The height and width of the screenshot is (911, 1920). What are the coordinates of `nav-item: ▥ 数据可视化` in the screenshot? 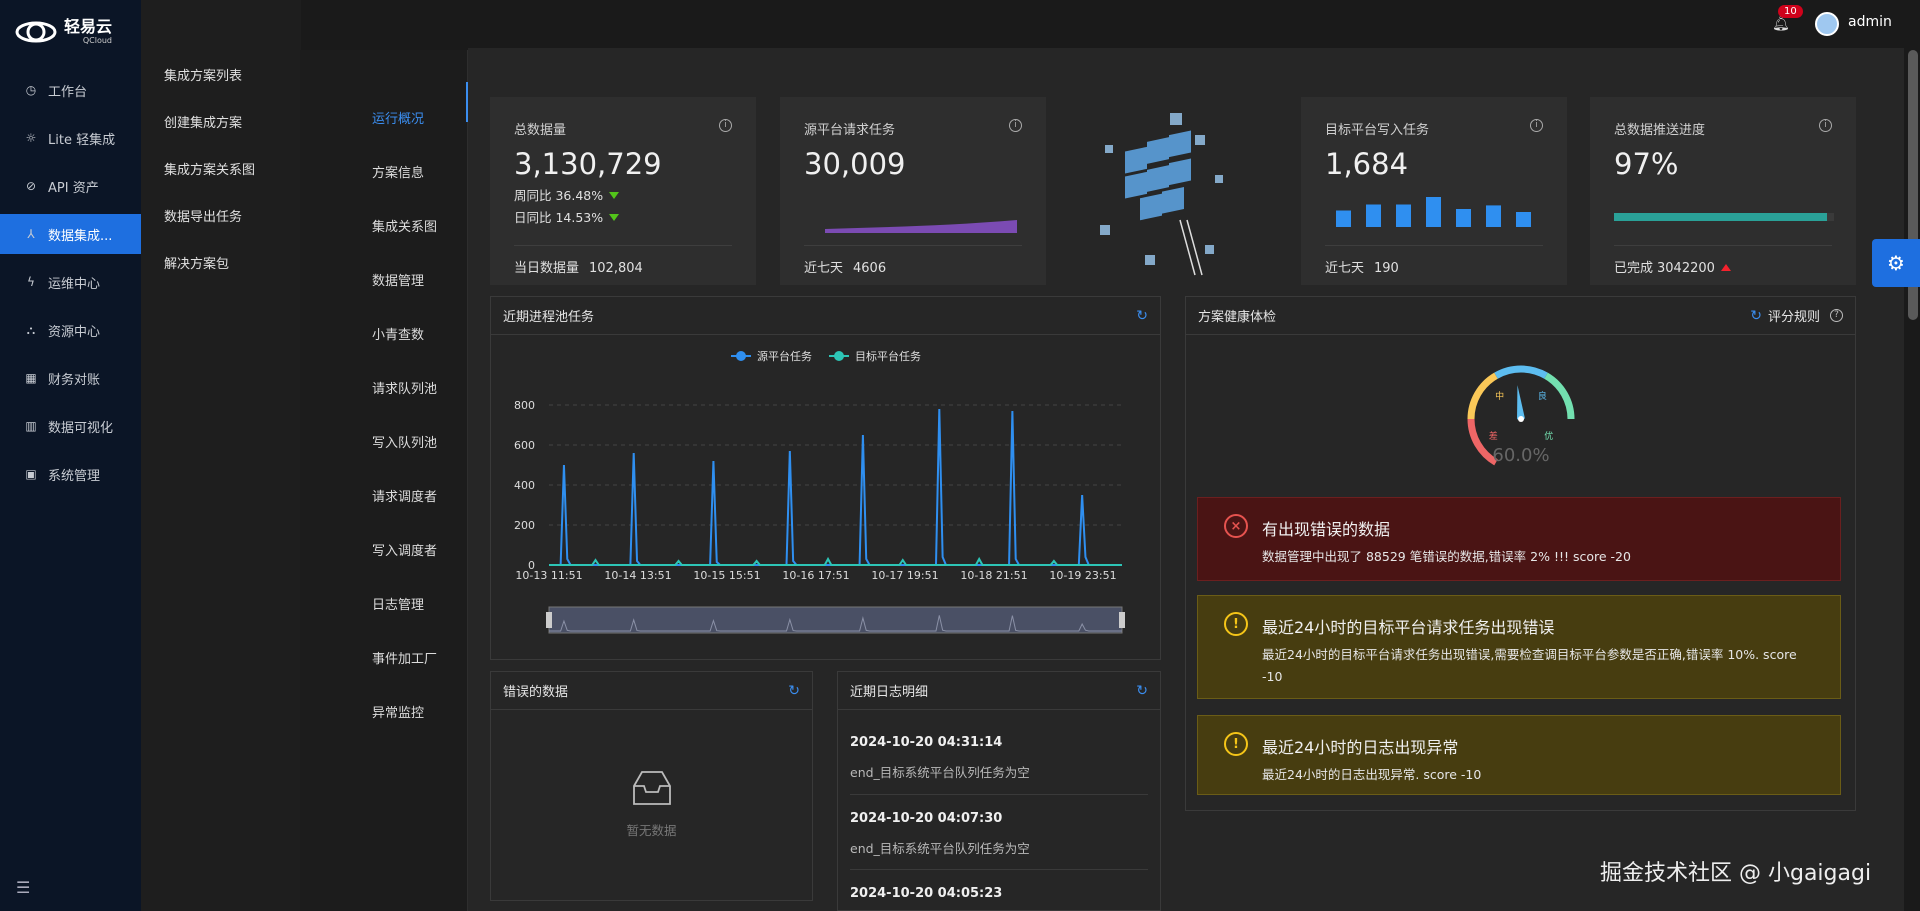 It's located at (70, 426).